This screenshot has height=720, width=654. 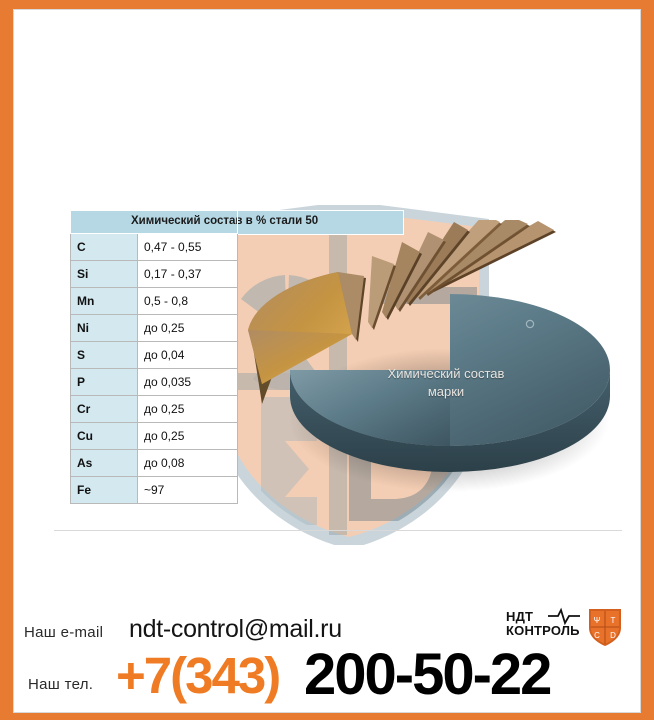 I want to click on table-row: P до 0,035, so click(x=154, y=382).